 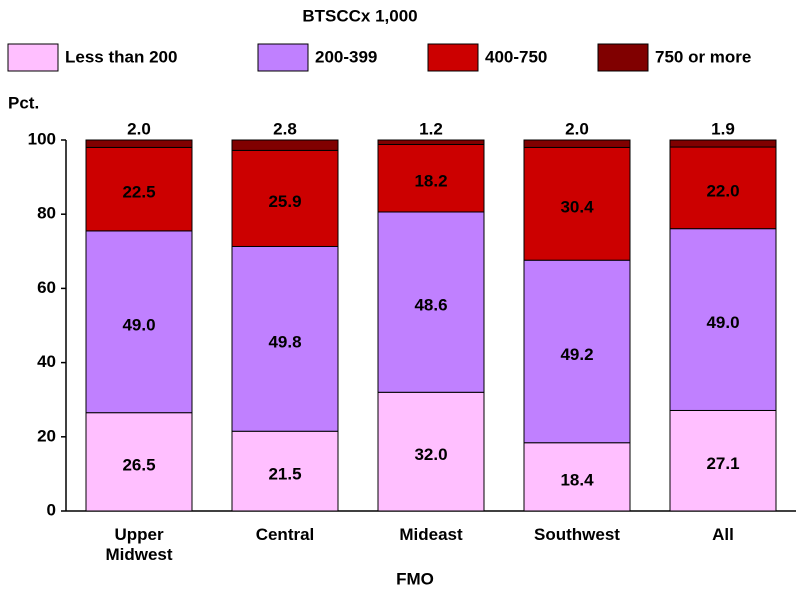 What do you see at coordinates (46, 213) in the screenshot?
I see `y-tick-label: 80` at bounding box center [46, 213].